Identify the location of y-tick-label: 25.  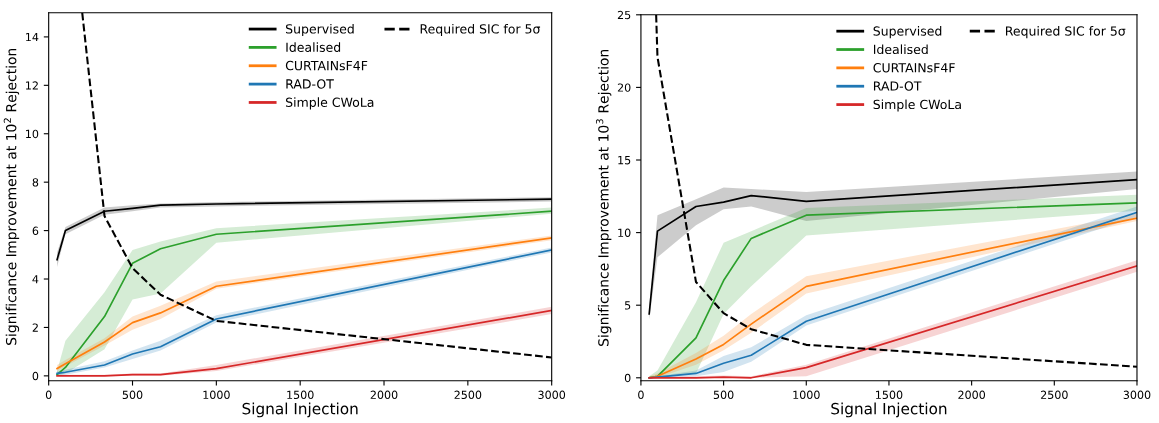
(624, 15).